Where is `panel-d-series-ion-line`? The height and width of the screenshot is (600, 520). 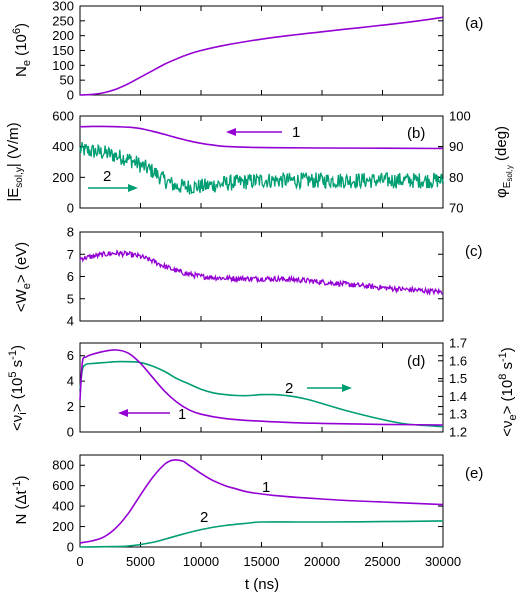
panel-d-series-ion-line is located at coordinates (261, 387).